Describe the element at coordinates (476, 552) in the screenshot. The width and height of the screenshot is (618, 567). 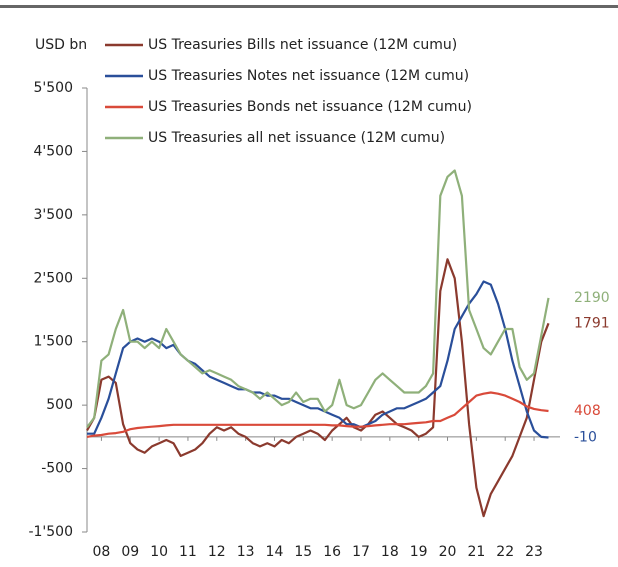
I see `x-tick-label: 21` at that location.